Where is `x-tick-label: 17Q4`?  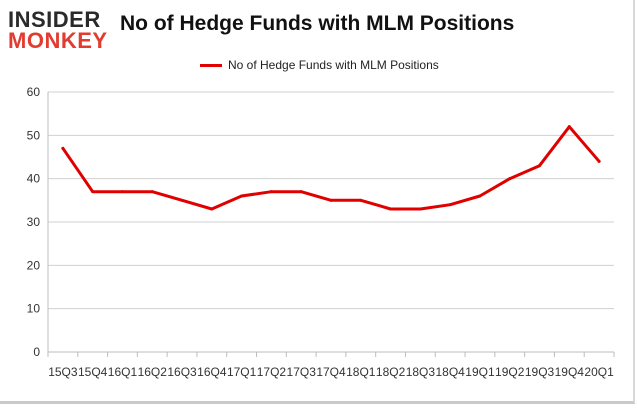 x-tick-label: 17Q4 is located at coordinates (331, 372).